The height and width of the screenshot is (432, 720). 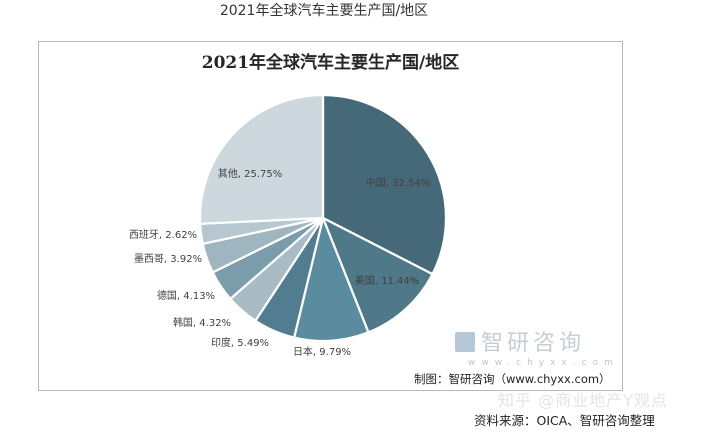 I want to click on watermark-url: www.chyxx.com, so click(x=543, y=363).